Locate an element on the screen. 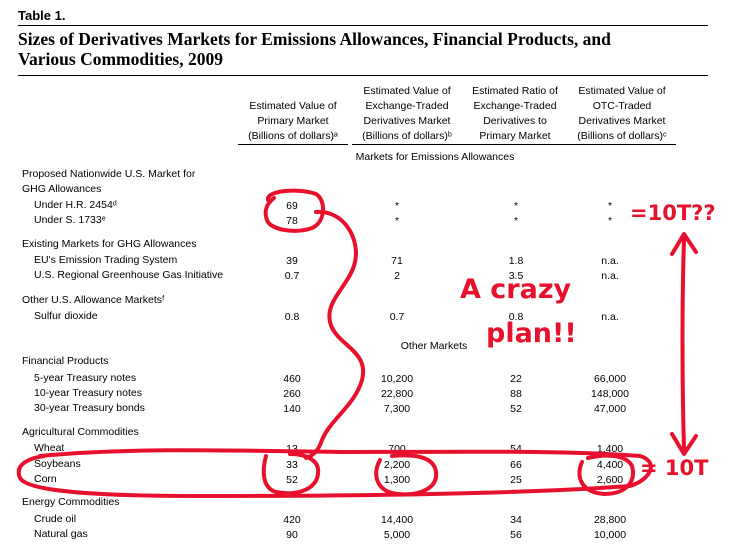  cell: 2,600 is located at coordinates (610, 480).